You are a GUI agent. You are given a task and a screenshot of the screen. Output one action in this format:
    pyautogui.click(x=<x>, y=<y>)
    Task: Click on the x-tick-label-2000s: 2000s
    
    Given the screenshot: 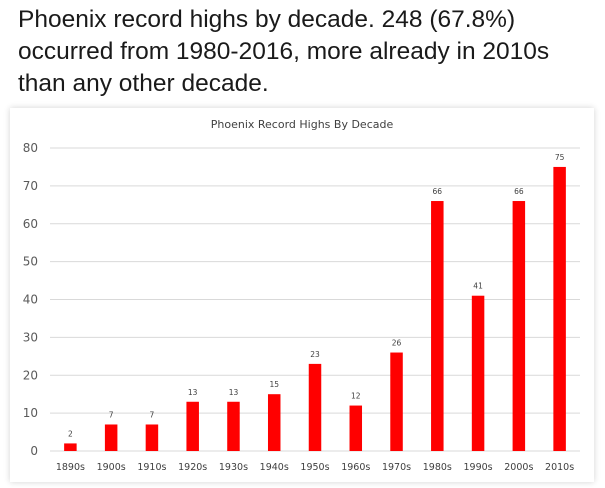 What is the action you would take?
    pyautogui.click(x=518, y=467)
    